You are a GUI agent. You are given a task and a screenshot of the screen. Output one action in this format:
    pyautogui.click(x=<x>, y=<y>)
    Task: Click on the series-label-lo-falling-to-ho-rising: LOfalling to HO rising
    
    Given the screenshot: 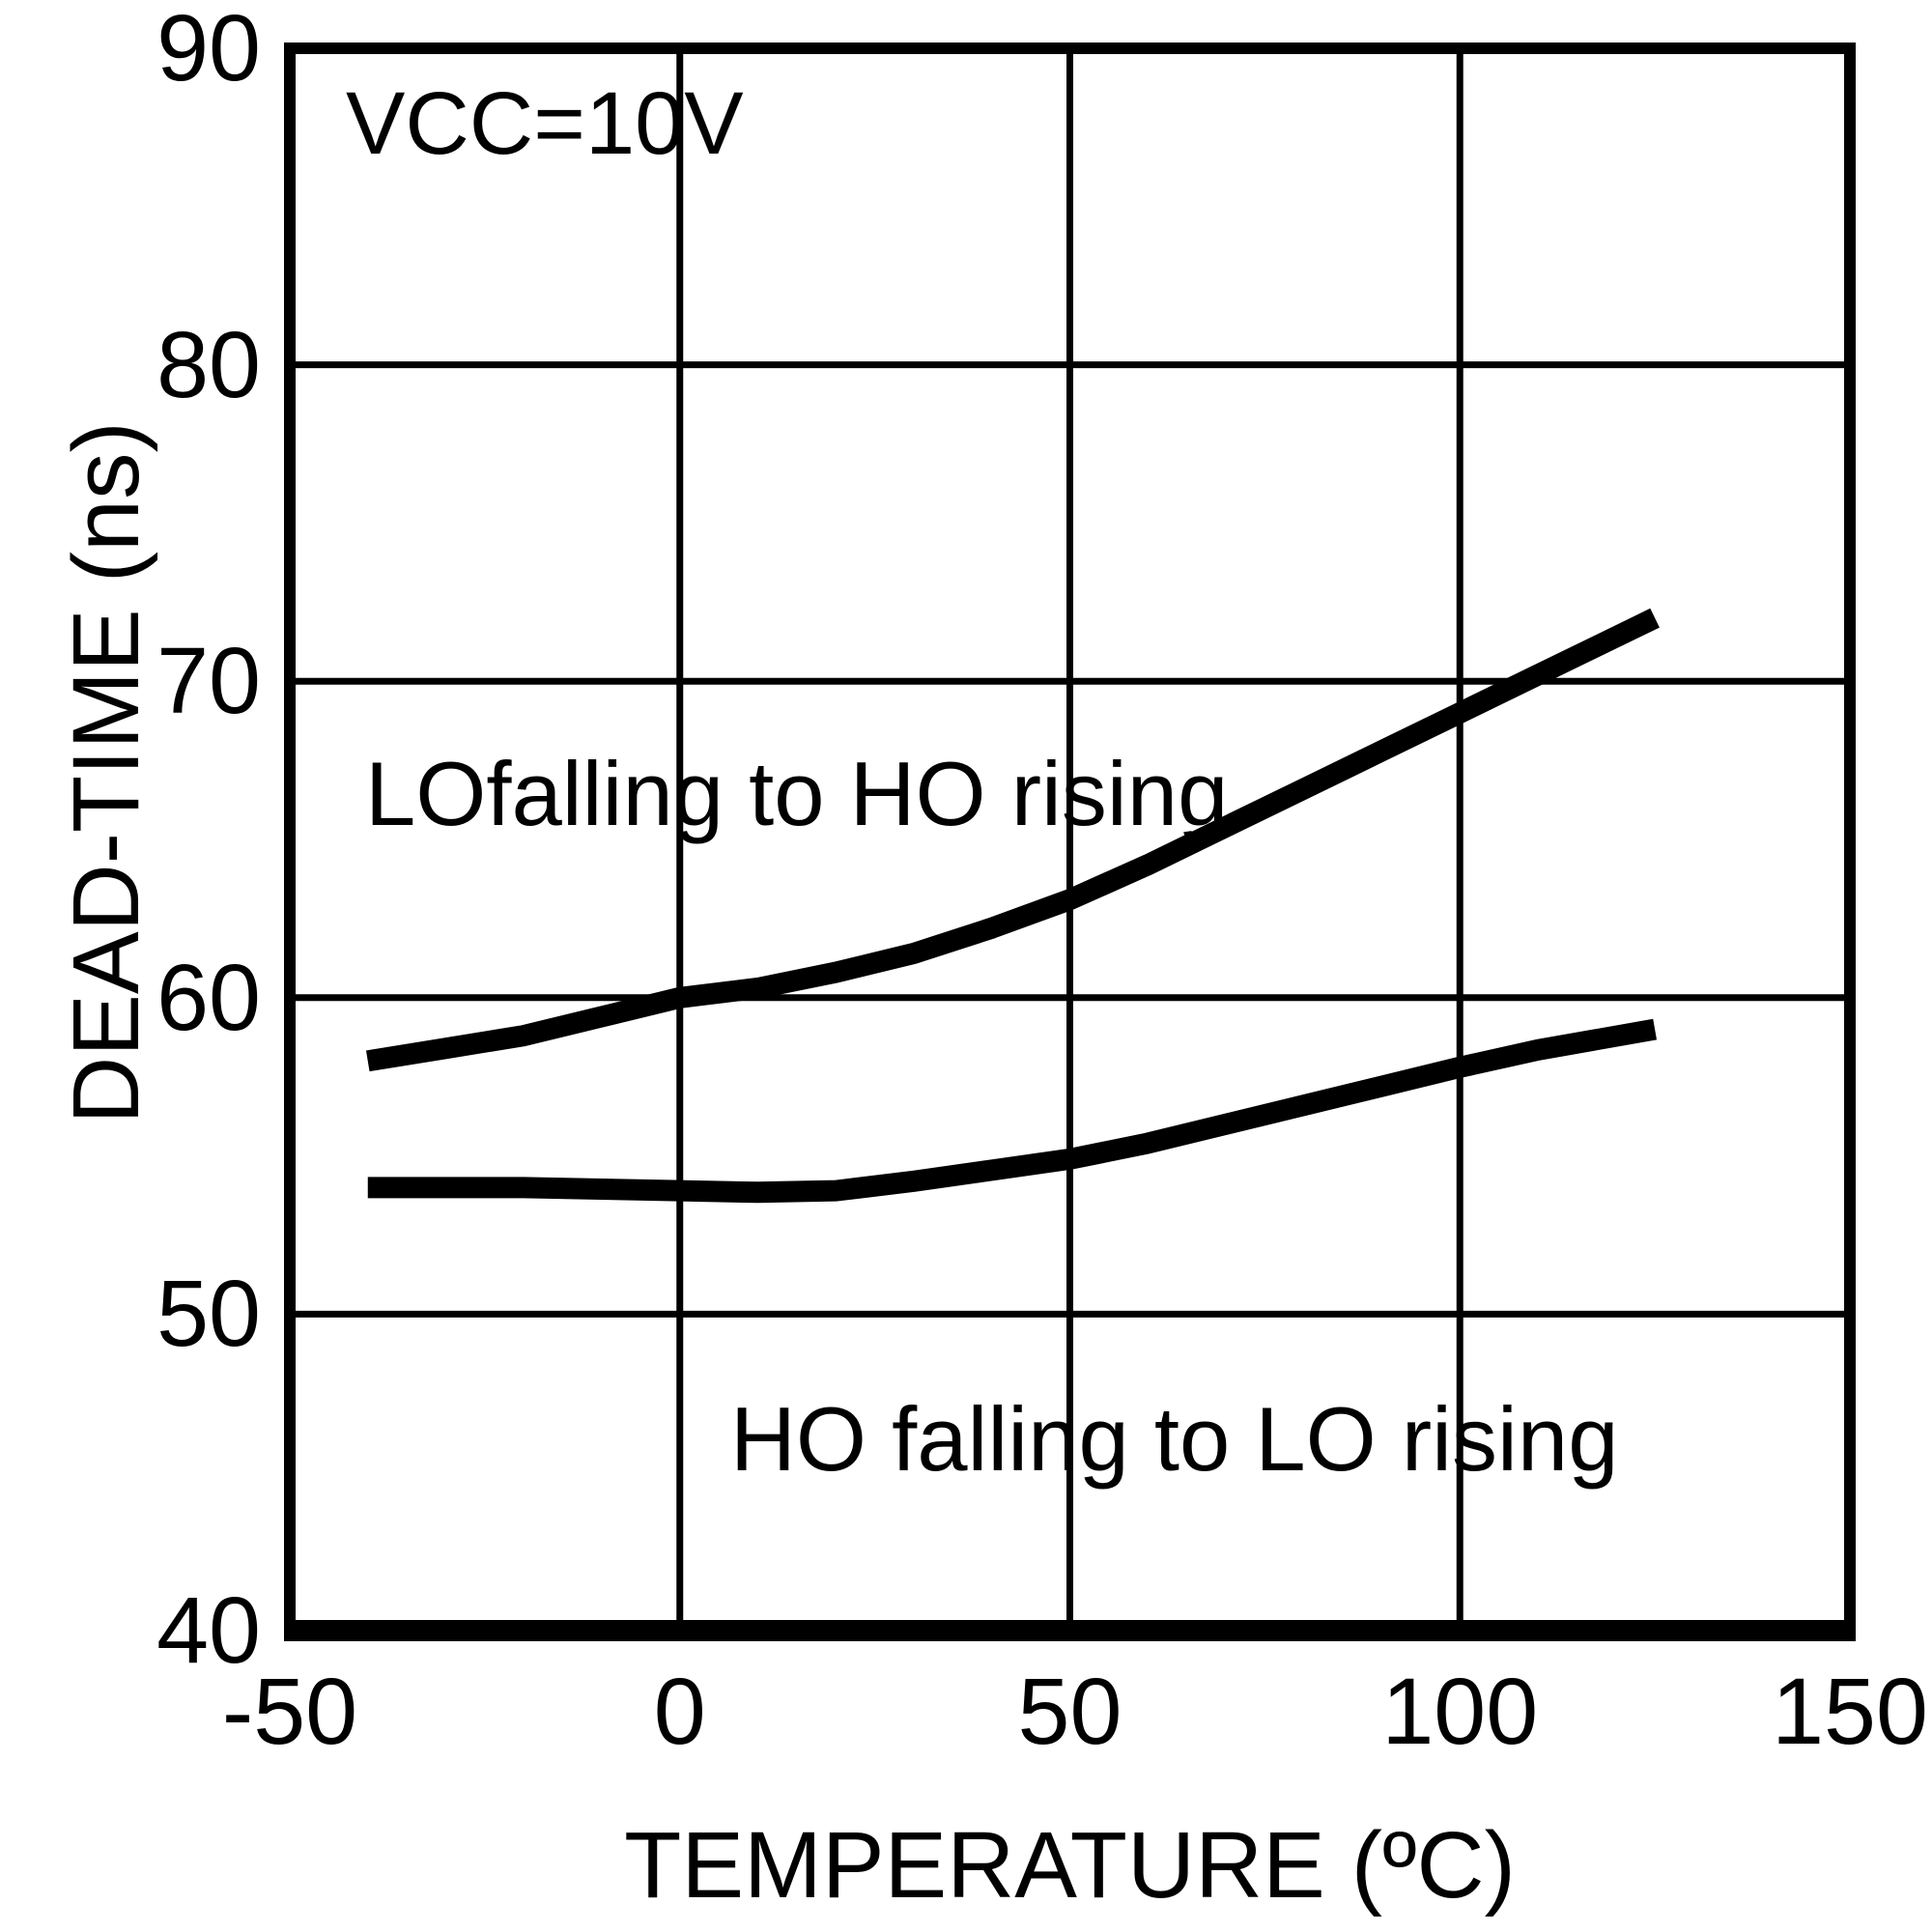 What is the action you would take?
    pyautogui.click(x=797, y=793)
    